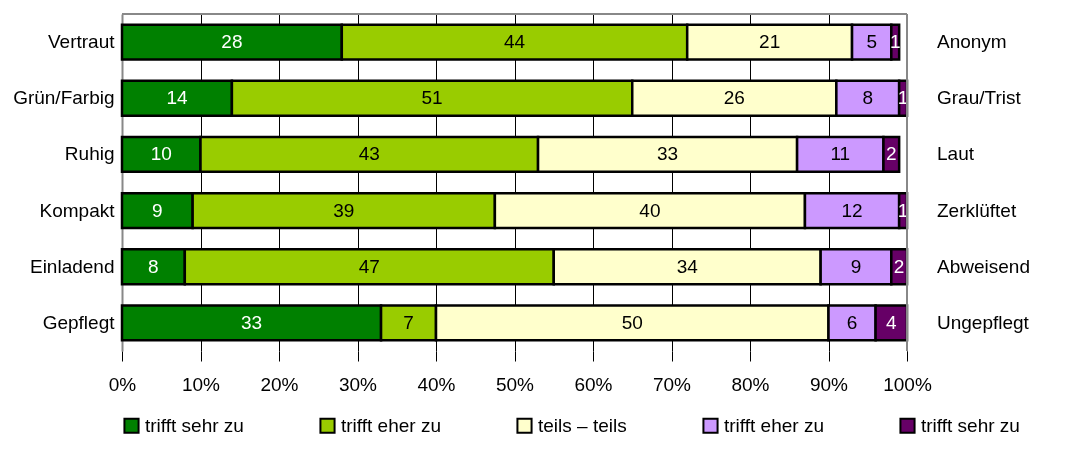  Describe the element at coordinates (977, 210) in the screenshot. I see `text: Zerklüftet` at that location.